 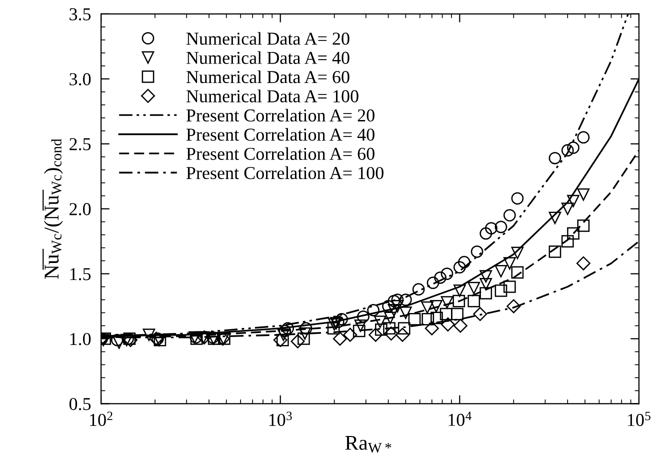 What do you see at coordinates (285, 173) in the screenshot?
I see `legend-label: Present Correlation A= 100` at bounding box center [285, 173].